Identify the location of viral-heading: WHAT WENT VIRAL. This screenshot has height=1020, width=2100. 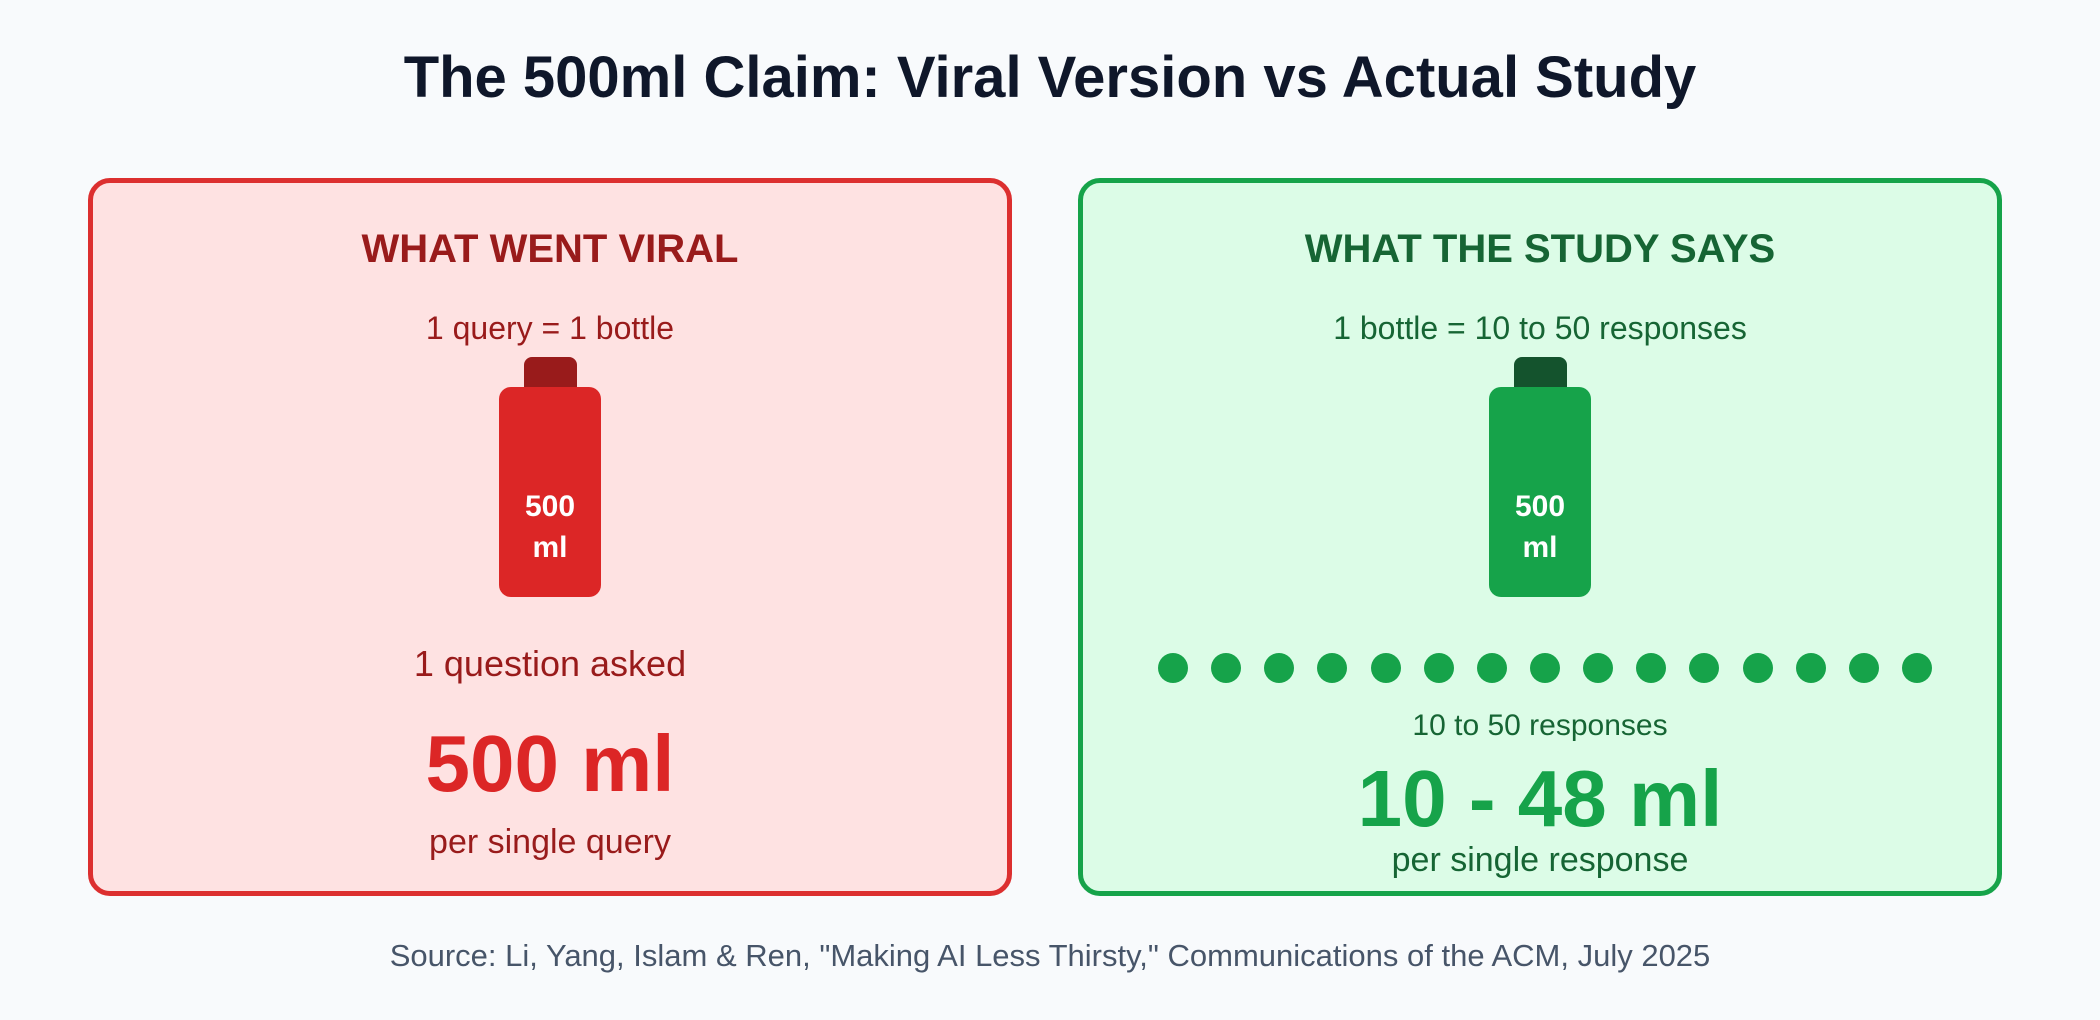
(550, 249).